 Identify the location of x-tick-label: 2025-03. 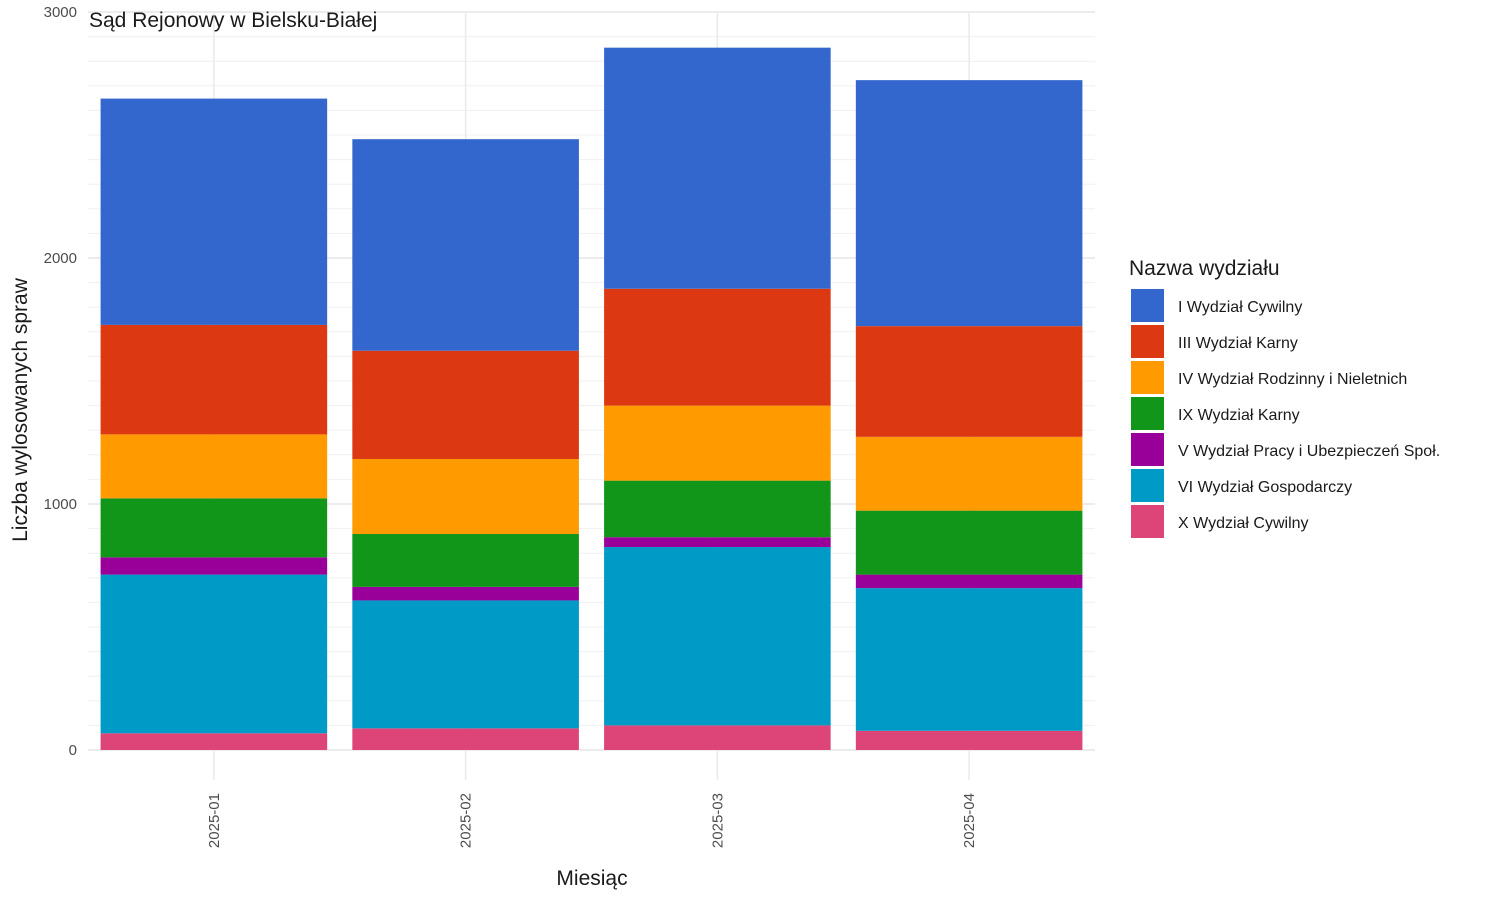
(717, 820).